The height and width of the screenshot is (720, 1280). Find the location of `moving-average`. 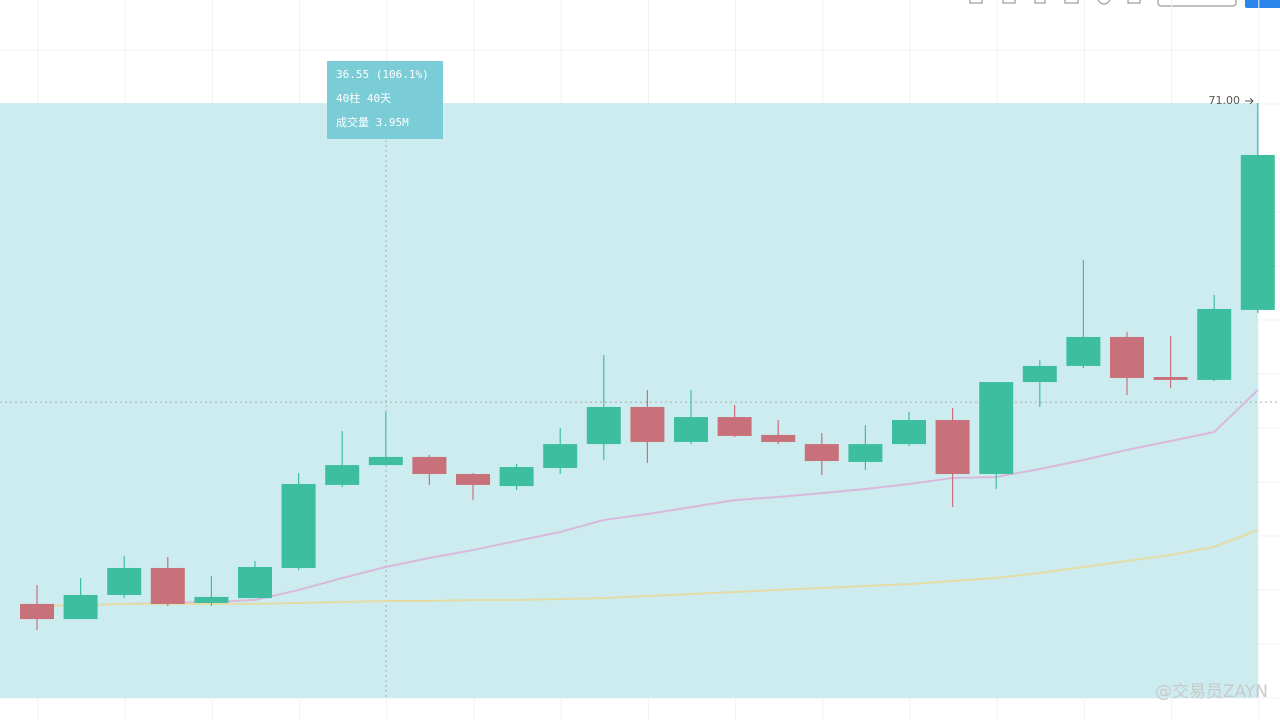

moving-average is located at coordinates (647, 568).